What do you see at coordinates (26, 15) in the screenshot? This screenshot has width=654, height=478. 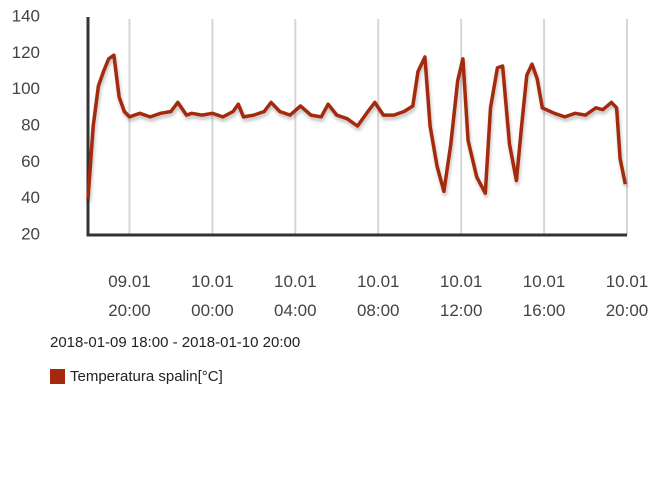 I see `y-tick-label: 140` at bounding box center [26, 15].